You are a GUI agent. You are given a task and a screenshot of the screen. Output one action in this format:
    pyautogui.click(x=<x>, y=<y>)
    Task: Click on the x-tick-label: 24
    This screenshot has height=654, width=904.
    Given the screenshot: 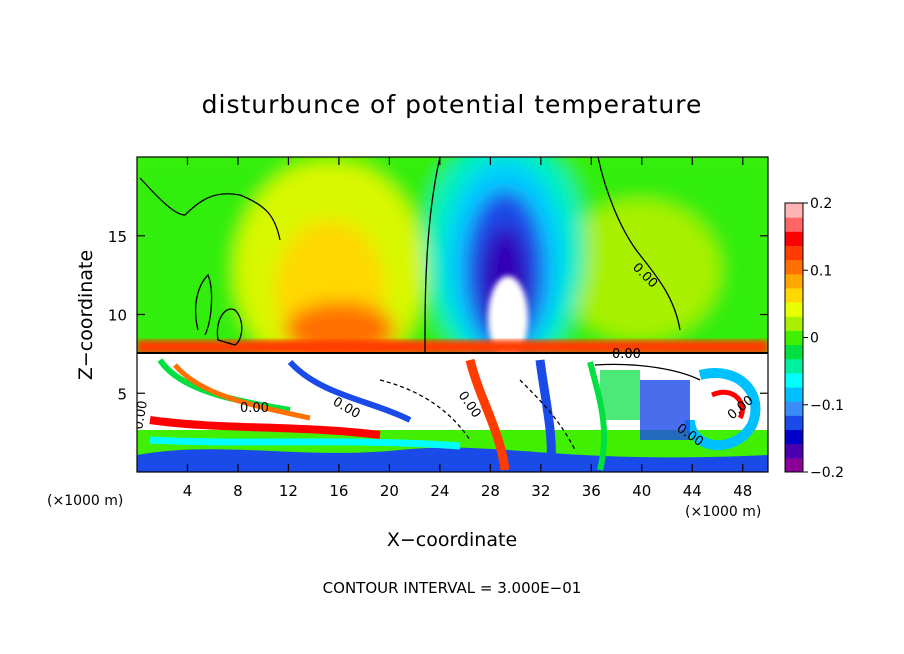 What is the action you would take?
    pyautogui.click(x=439, y=491)
    